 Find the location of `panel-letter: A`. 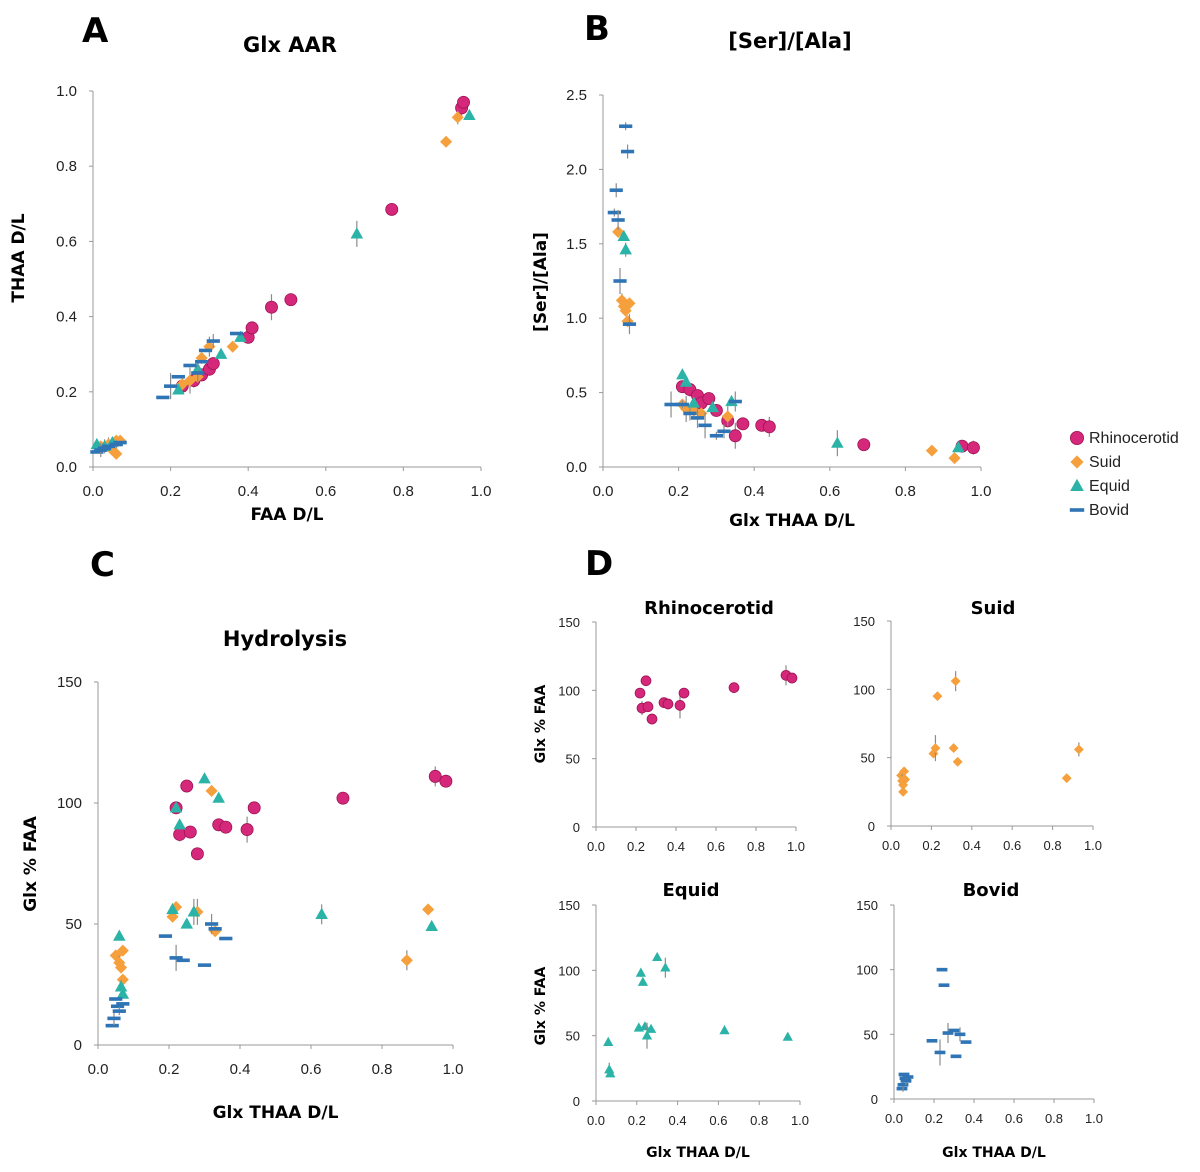

panel-letter: A is located at coordinates (95, 31).